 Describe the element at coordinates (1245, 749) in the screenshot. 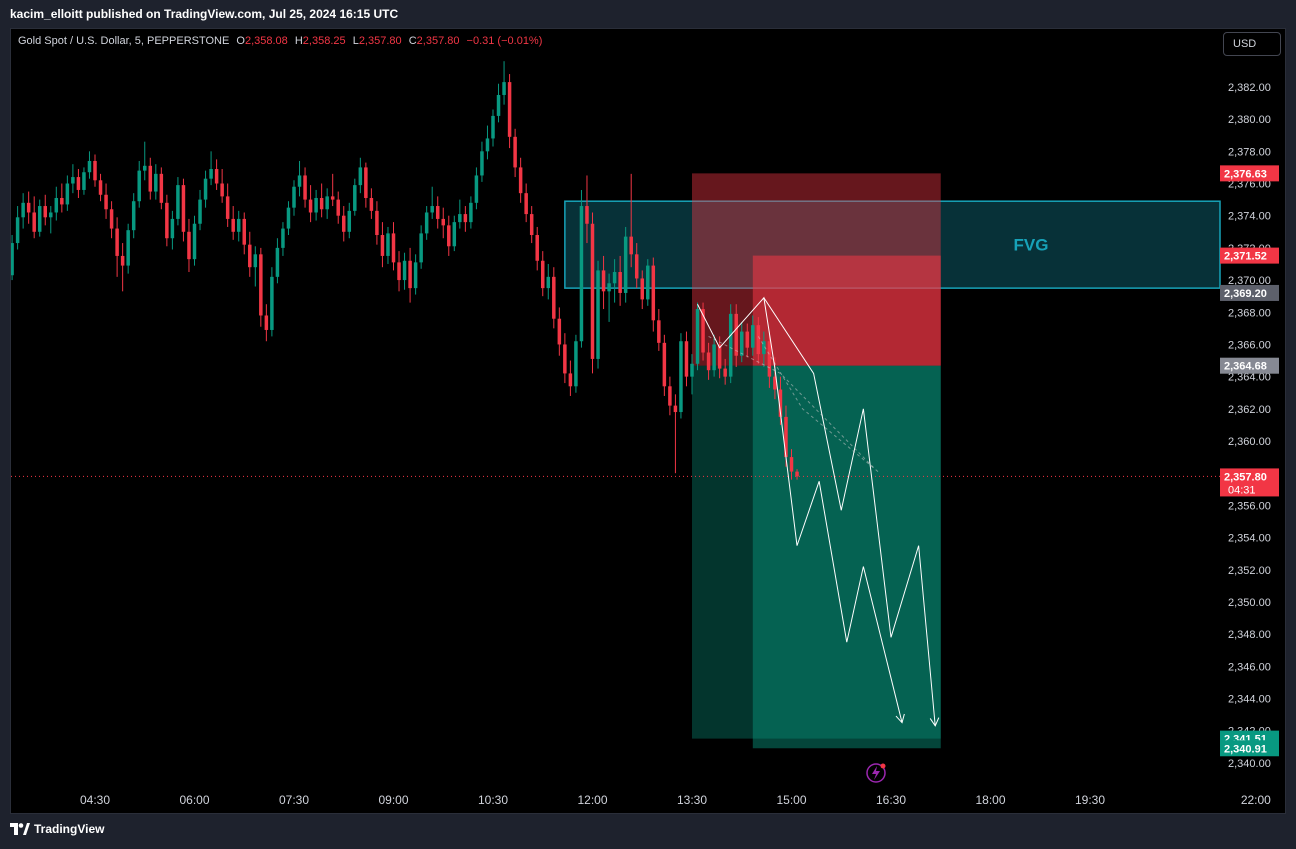

I see `price-label-text: 2,340.91` at that location.